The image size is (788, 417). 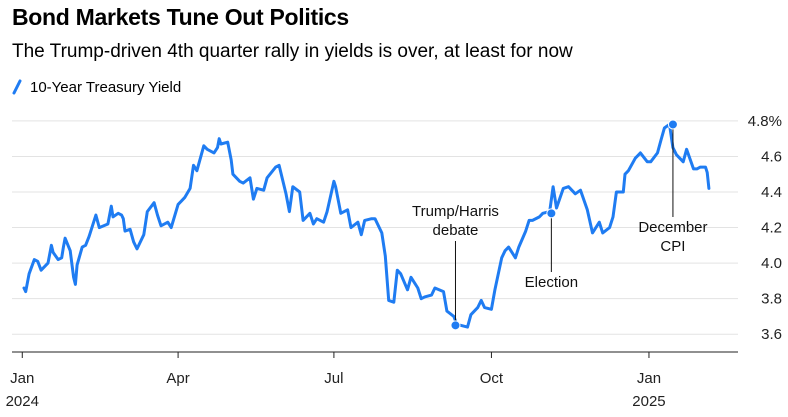 I want to click on y-tick-label: 4.0, so click(x=771, y=263).